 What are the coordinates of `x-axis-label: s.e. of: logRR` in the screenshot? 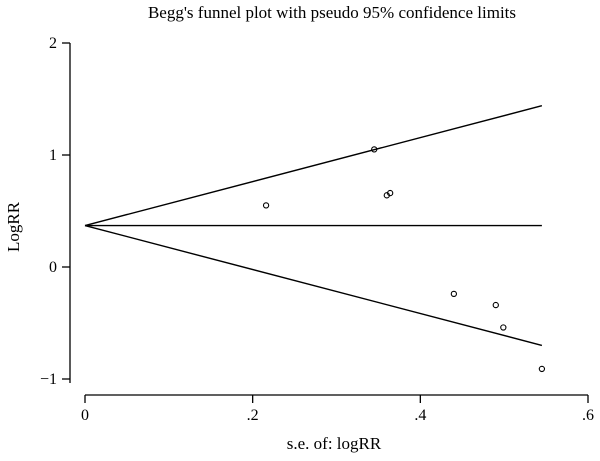 It's located at (334, 443).